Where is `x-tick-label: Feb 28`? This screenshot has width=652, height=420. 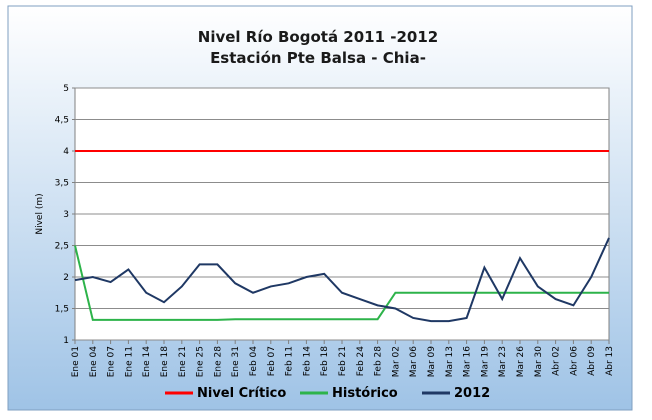 x-tick-label: Feb 28 is located at coordinates (379, 361).